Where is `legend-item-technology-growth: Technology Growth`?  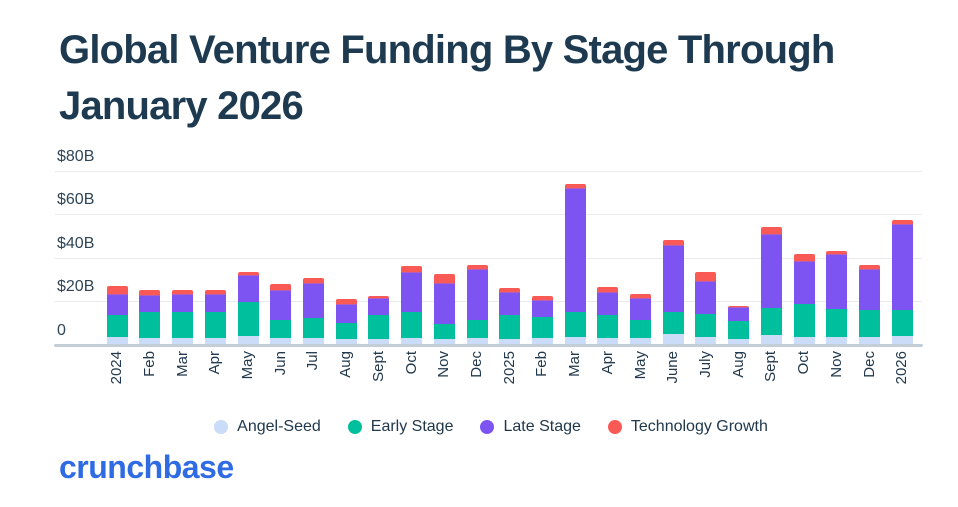
legend-item-technology-growth: Technology Growth is located at coordinates (687, 427).